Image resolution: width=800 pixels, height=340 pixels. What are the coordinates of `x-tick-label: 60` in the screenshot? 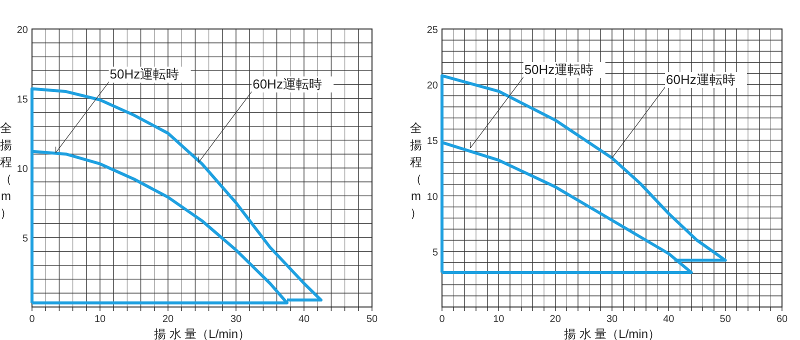 It's located at (782, 319).